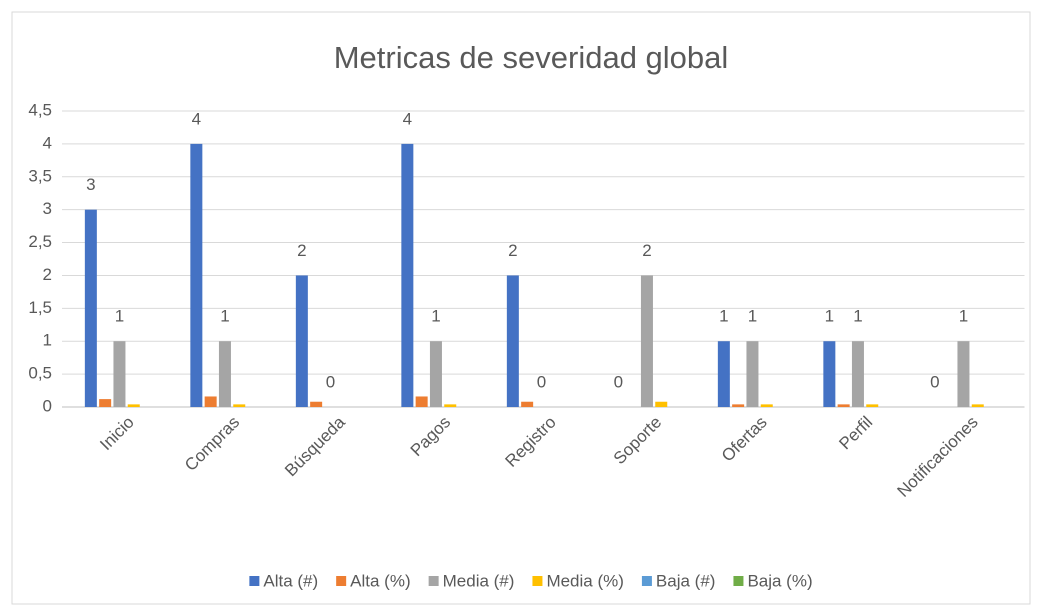 The height and width of the screenshot is (614, 1042). Describe the element at coordinates (479, 580) in the screenshot. I see `legend-label: Media (#)` at that location.